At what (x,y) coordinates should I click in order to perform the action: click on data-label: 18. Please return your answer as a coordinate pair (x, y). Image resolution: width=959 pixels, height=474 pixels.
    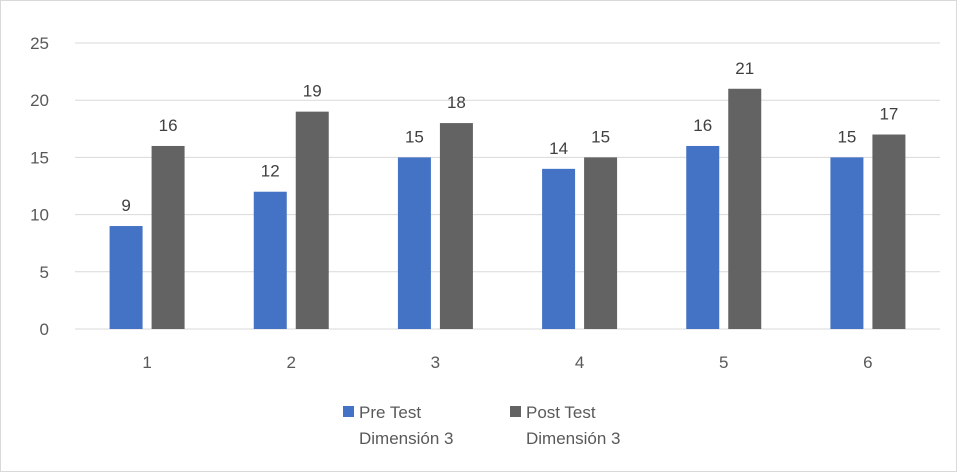
    Looking at the image, I should click on (456, 102).